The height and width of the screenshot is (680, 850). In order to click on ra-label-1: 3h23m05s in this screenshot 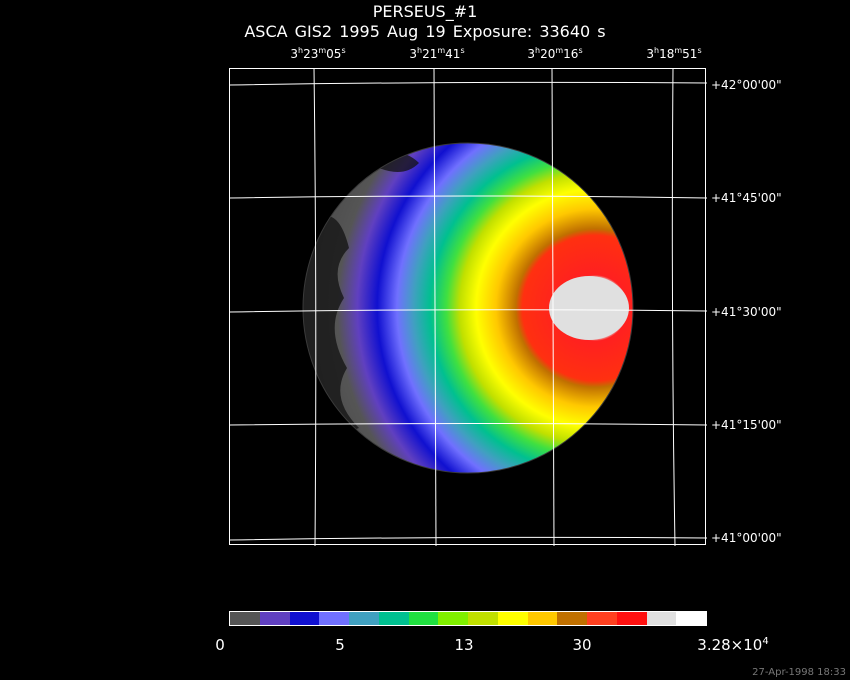, I will do `click(318, 53)`.